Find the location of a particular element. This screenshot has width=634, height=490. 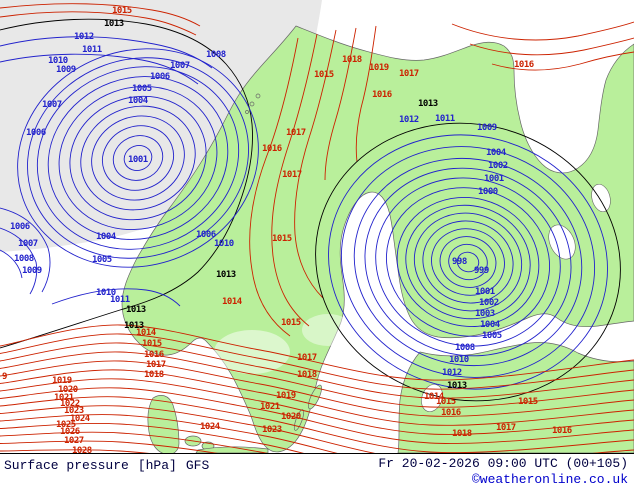

pressure-value-label: 1028 is located at coordinates (82, 451).